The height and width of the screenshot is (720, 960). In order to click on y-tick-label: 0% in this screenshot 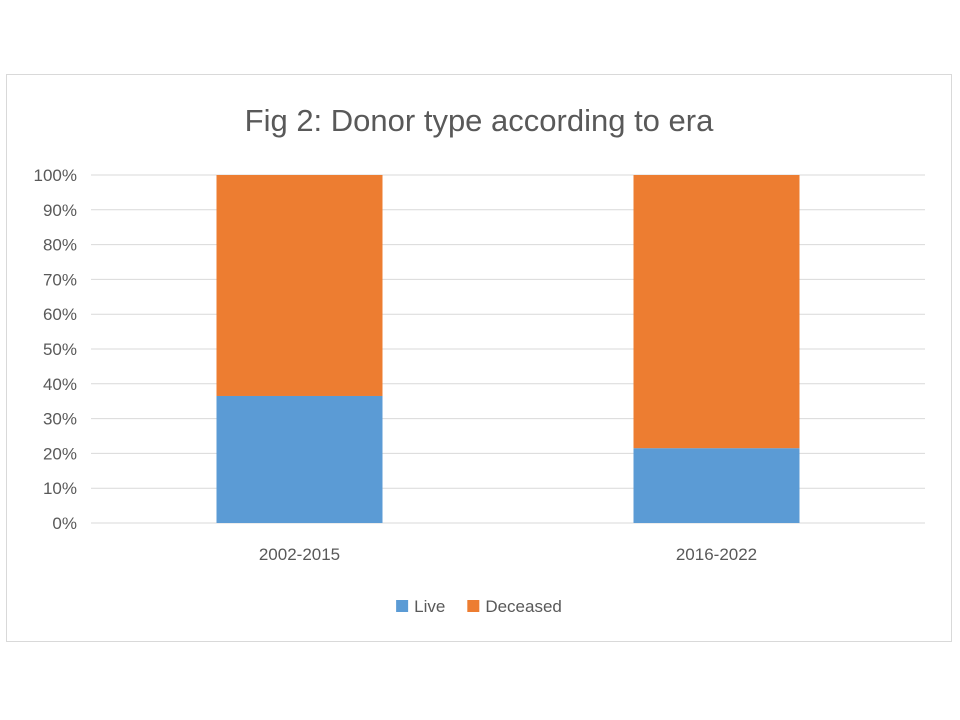, I will do `click(64, 523)`.